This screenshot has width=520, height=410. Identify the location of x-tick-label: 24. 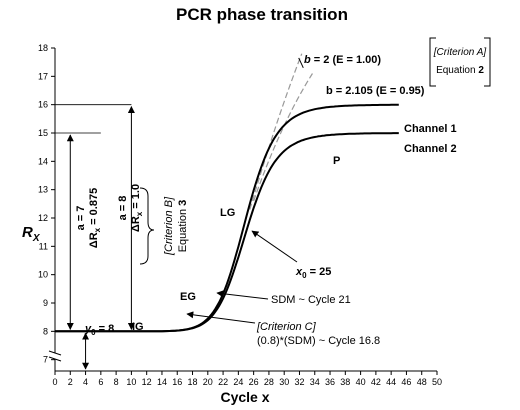
(238, 382).